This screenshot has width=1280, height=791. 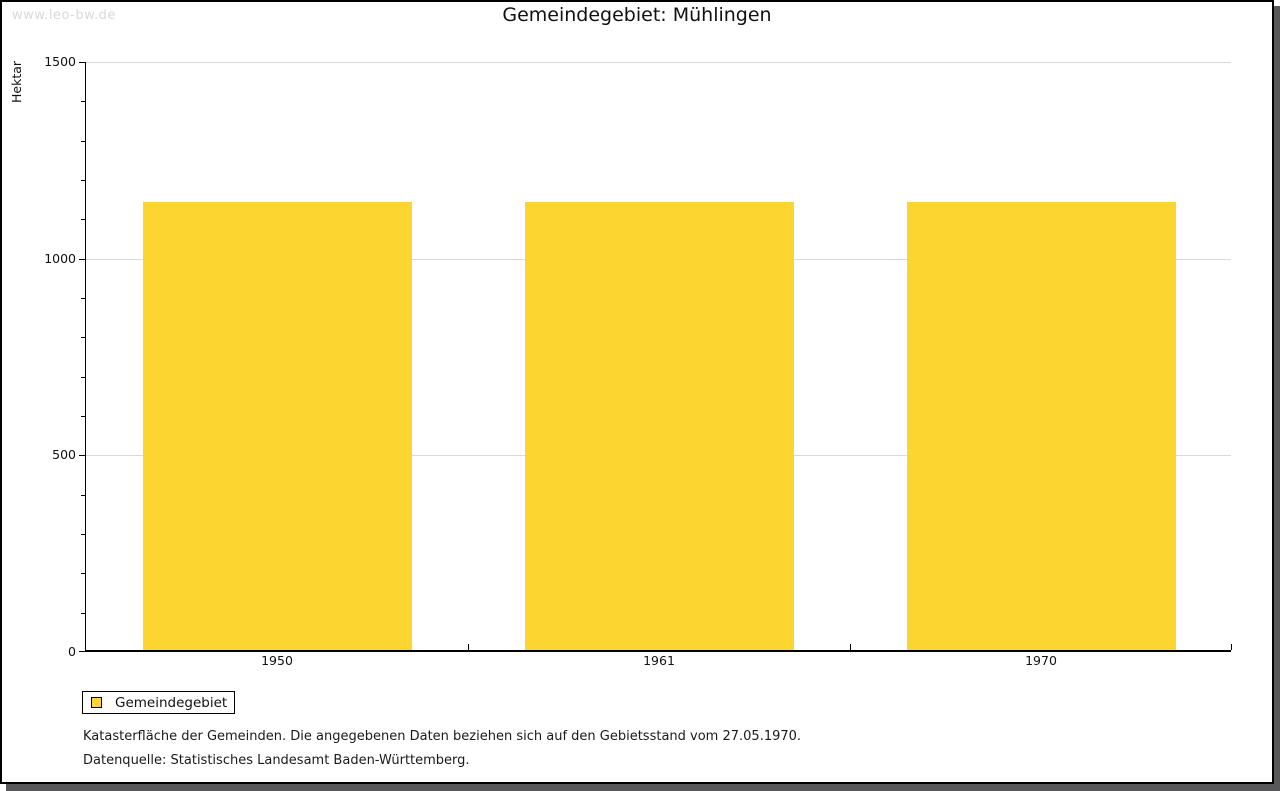 What do you see at coordinates (277, 660) in the screenshot?
I see `x-label-1950: 1950` at bounding box center [277, 660].